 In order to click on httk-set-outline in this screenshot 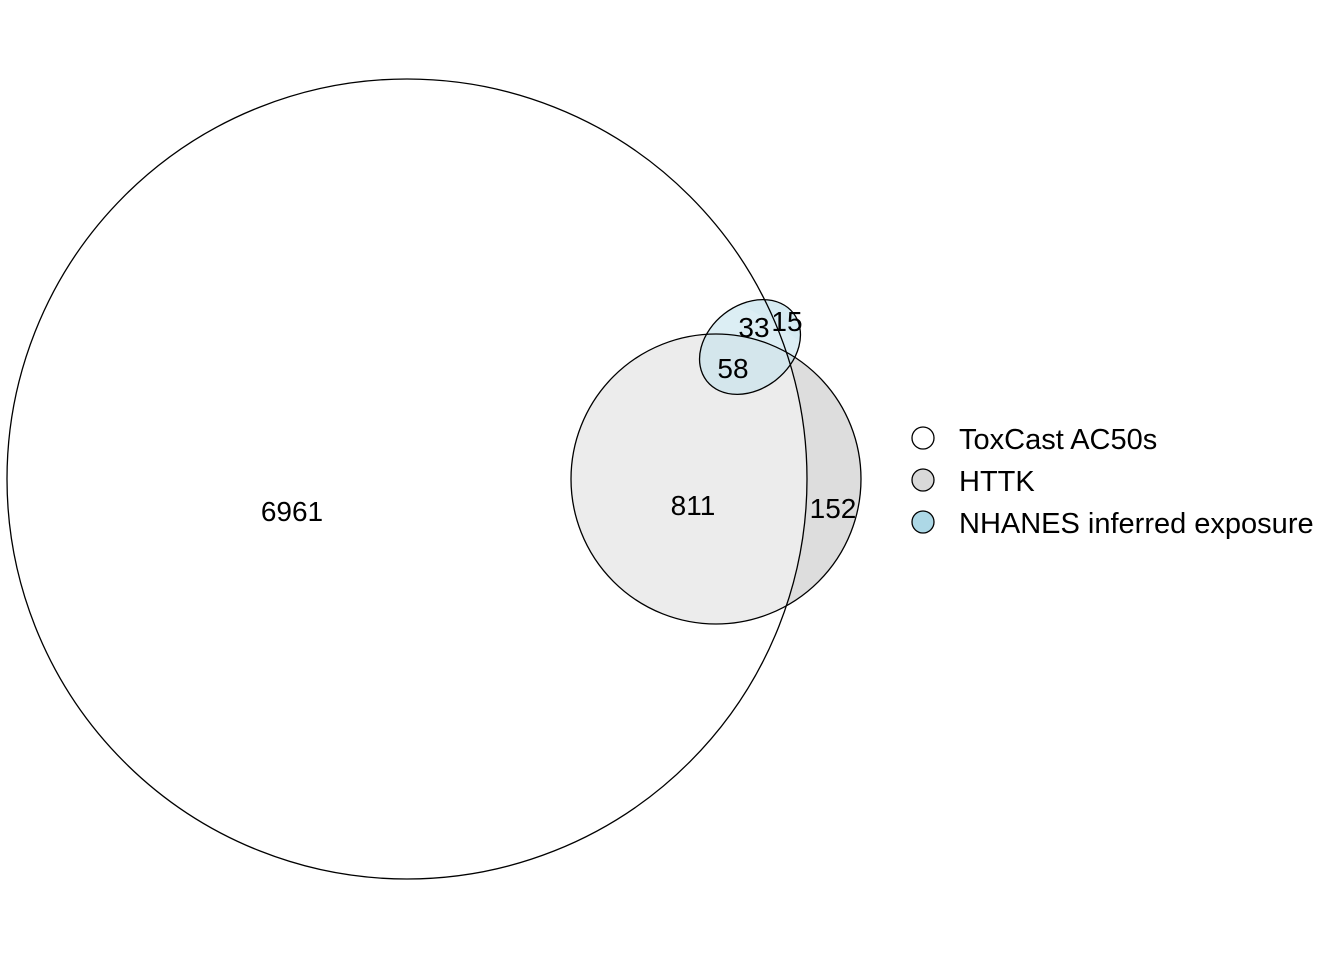, I will do `click(716, 479)`.